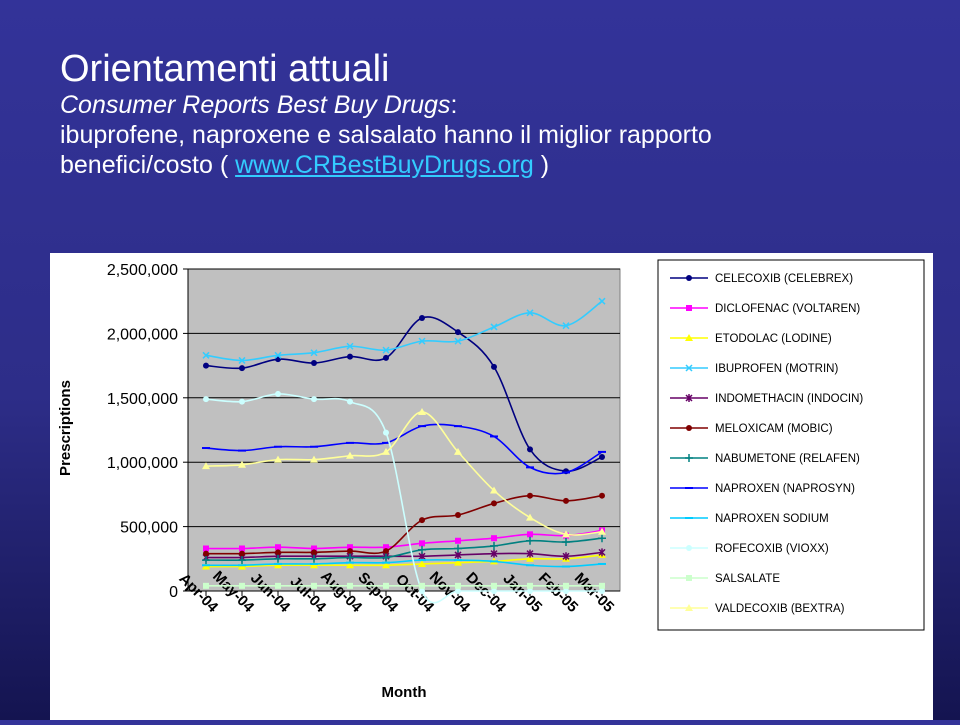  Describe the element at coordinates (772, 519) in the screenshot. I see `legend-label: NAPROXEN SODIUM` at that location.